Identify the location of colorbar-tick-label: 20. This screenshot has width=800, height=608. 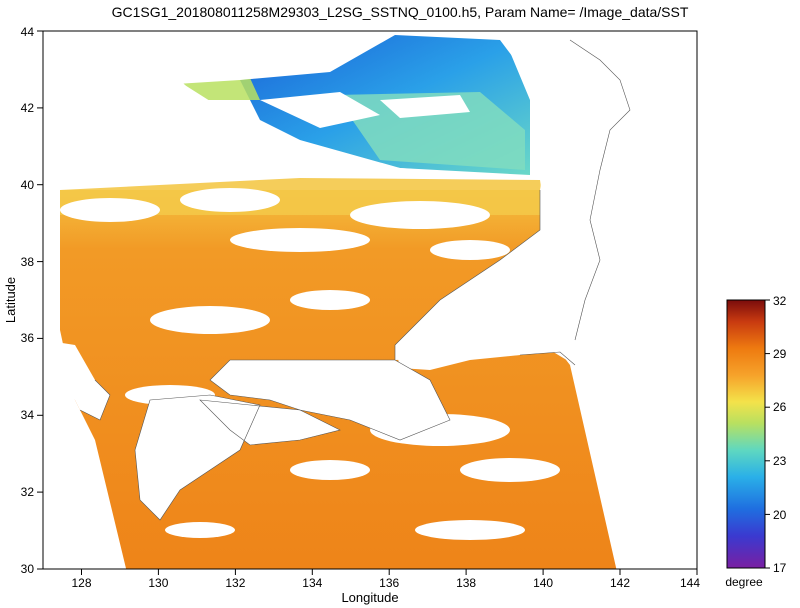
(780, 515).